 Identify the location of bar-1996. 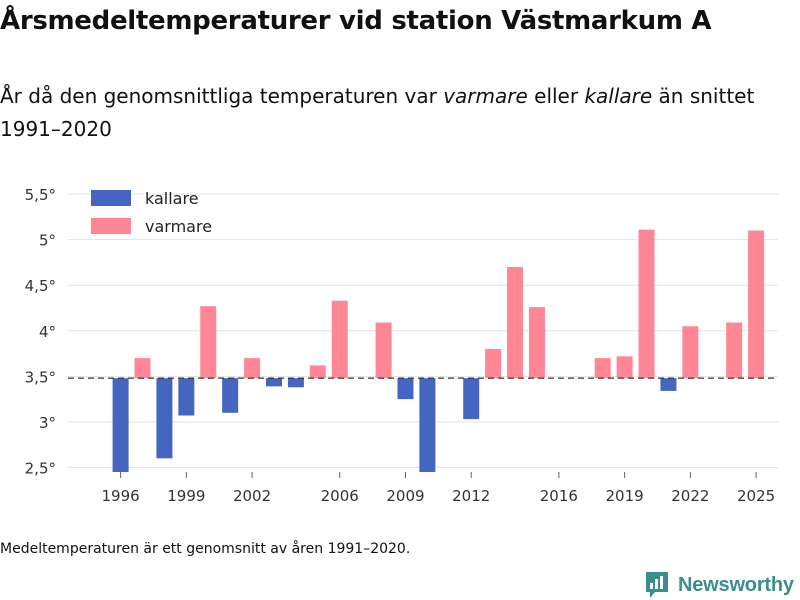
(120, 425).